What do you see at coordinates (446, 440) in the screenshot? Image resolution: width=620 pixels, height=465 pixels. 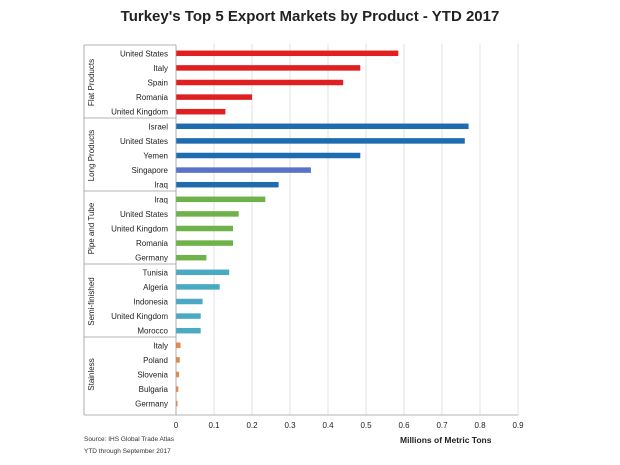 I see `x-axis-label: Millions of Metric Tons` at bounding box center [446, 440].